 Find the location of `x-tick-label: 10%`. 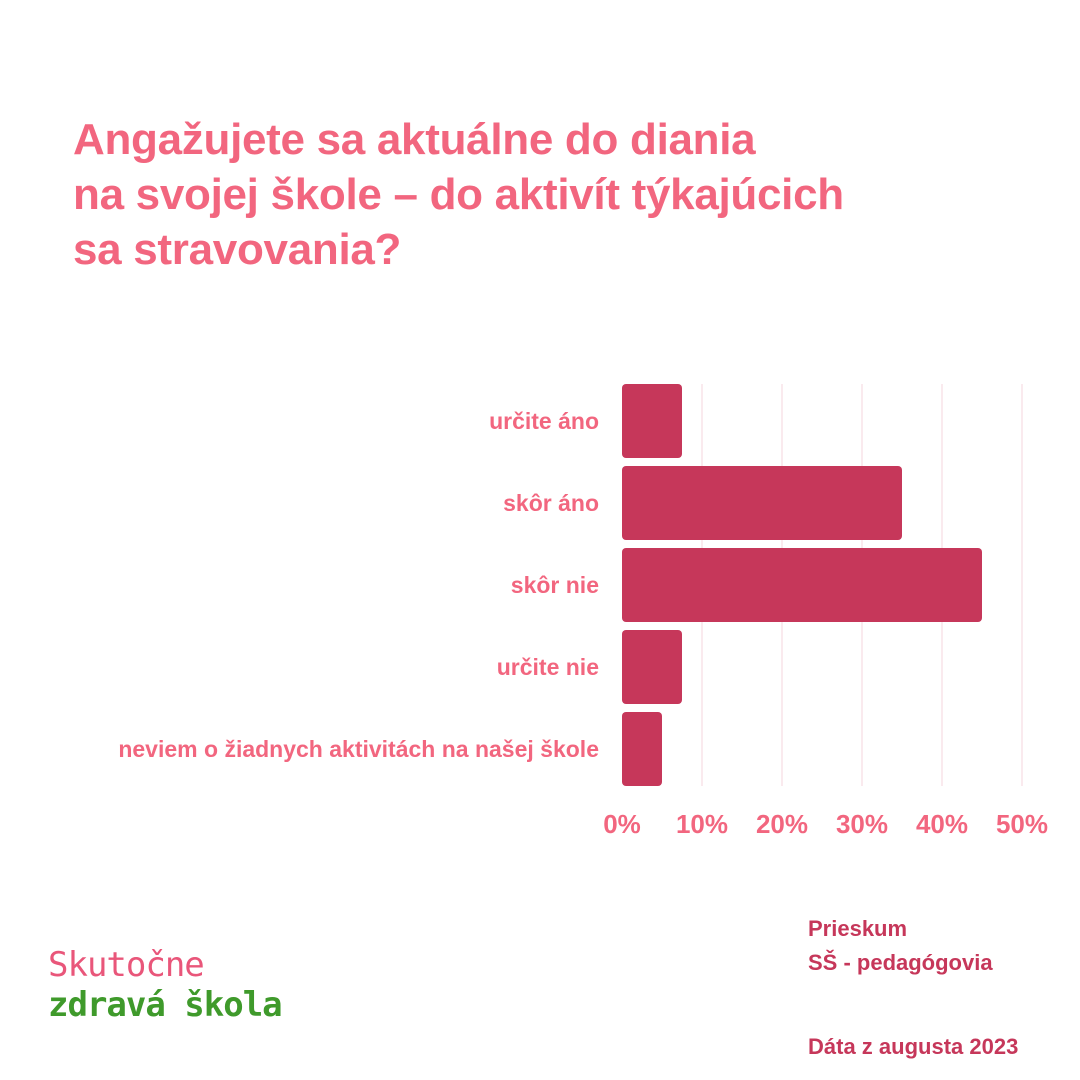

x-tick-label: 10% is located at coordinates (702, 824).